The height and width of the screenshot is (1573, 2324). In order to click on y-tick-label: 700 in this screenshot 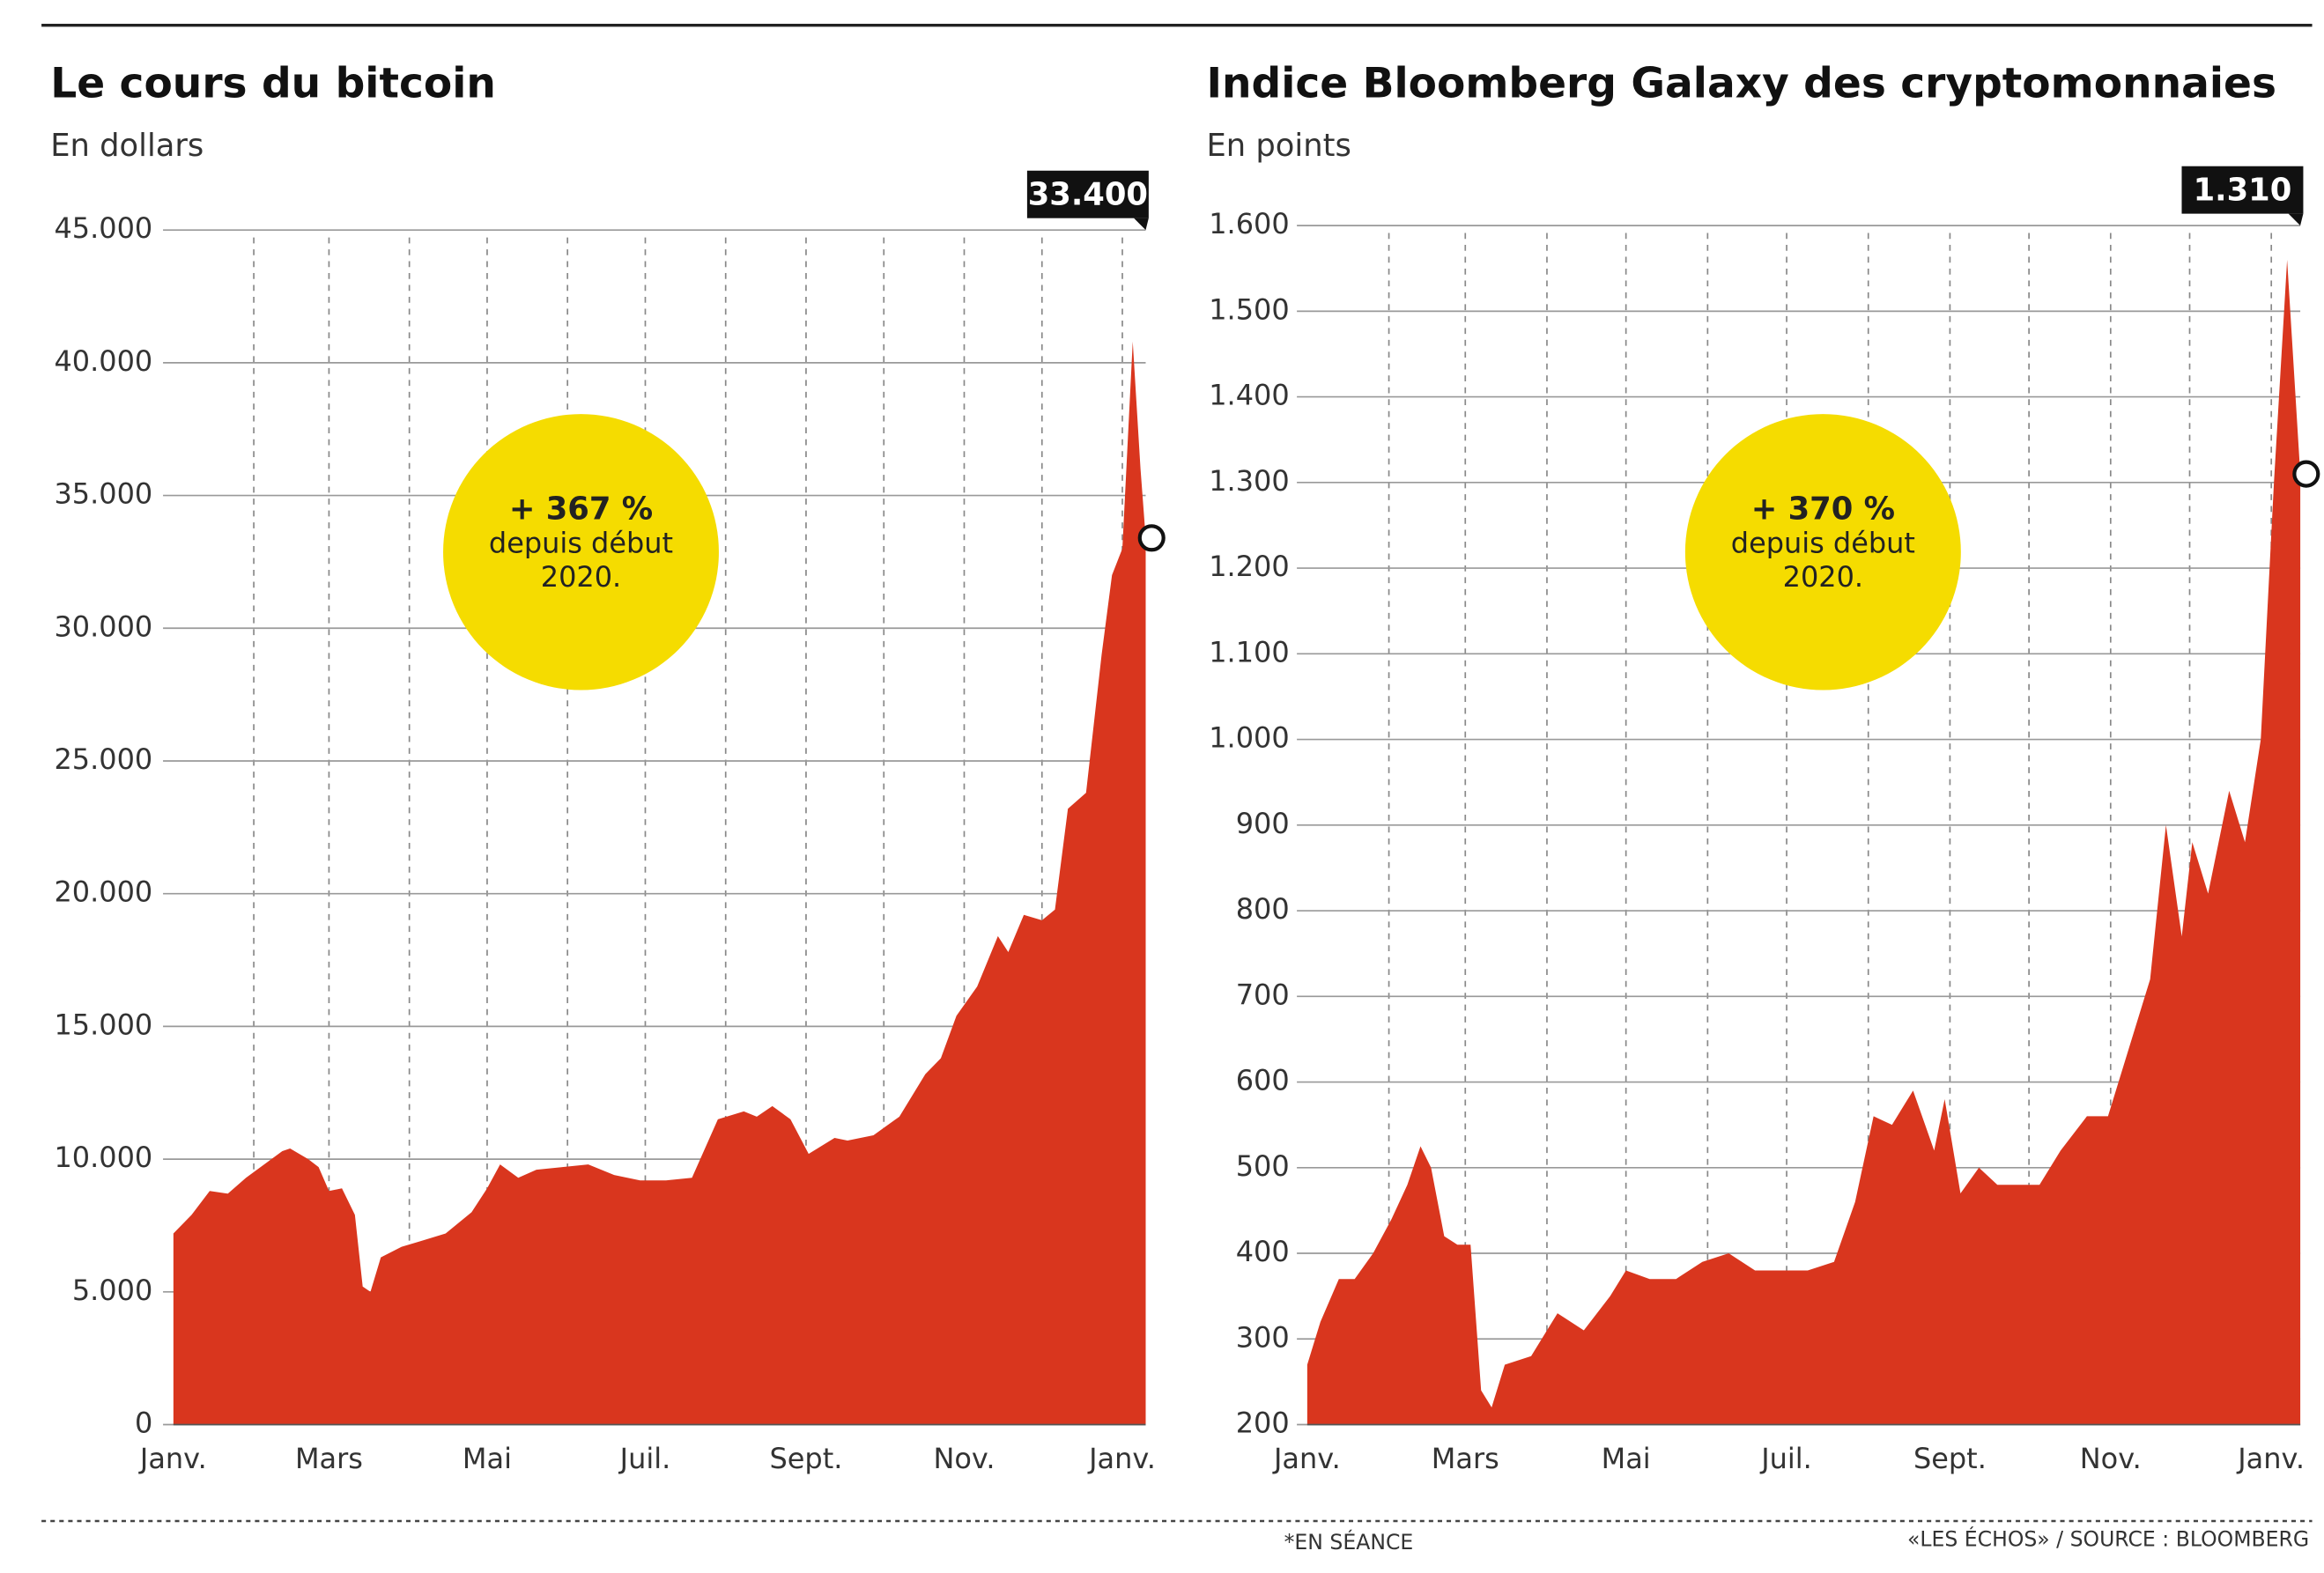, I will do `click(1263, 994)`.